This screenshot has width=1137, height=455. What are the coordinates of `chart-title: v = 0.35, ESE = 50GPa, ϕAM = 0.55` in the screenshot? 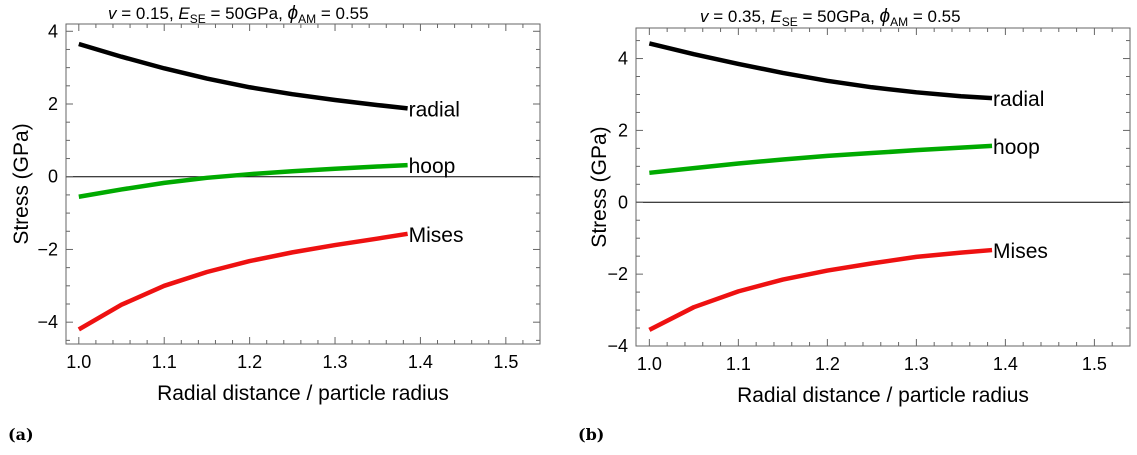 It's located at (830, 17).